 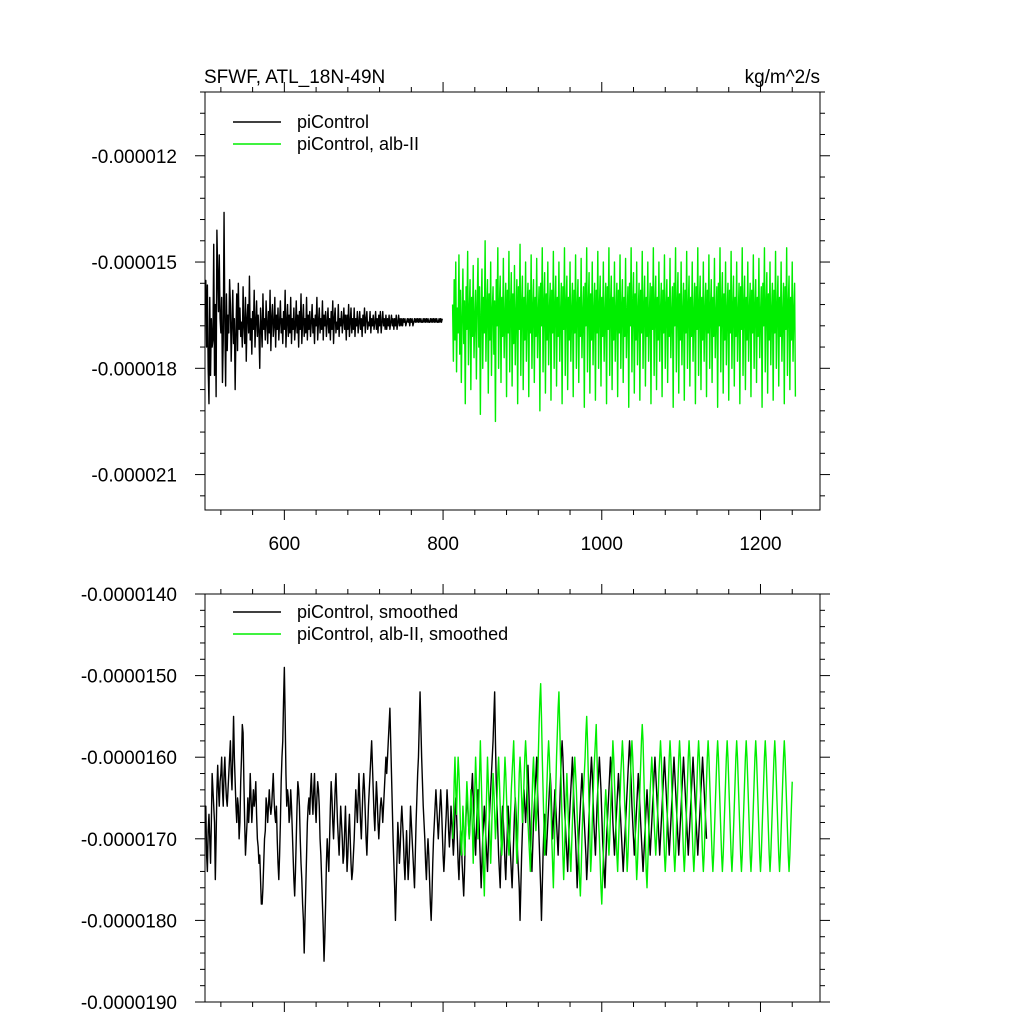 What do you see at coordinates (602, 544) in the screenshot?
I see `x-tick-label: 1000` at bounding box center [602, 544].